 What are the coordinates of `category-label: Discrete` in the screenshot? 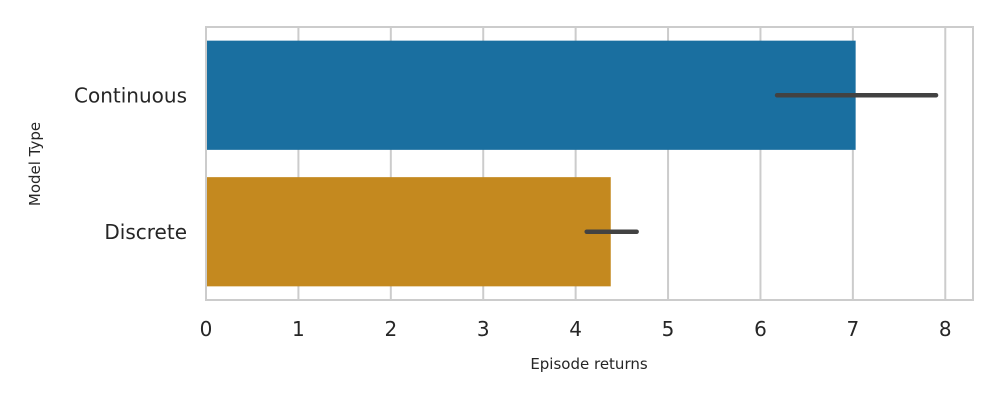 It's located at (145, 232).